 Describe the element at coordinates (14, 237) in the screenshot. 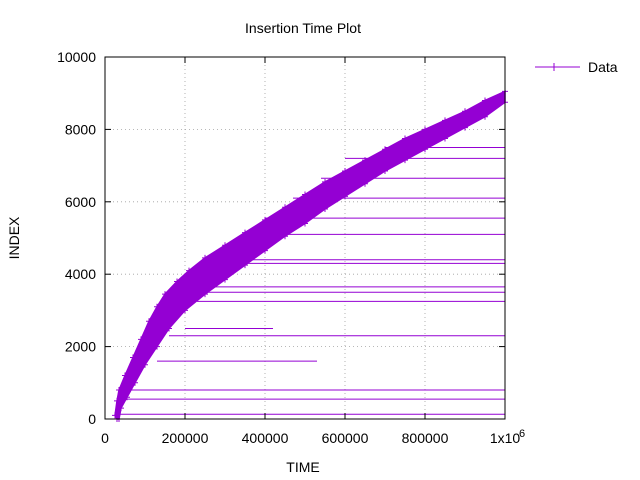

I see `y-axis-label: INDEX` at that location.